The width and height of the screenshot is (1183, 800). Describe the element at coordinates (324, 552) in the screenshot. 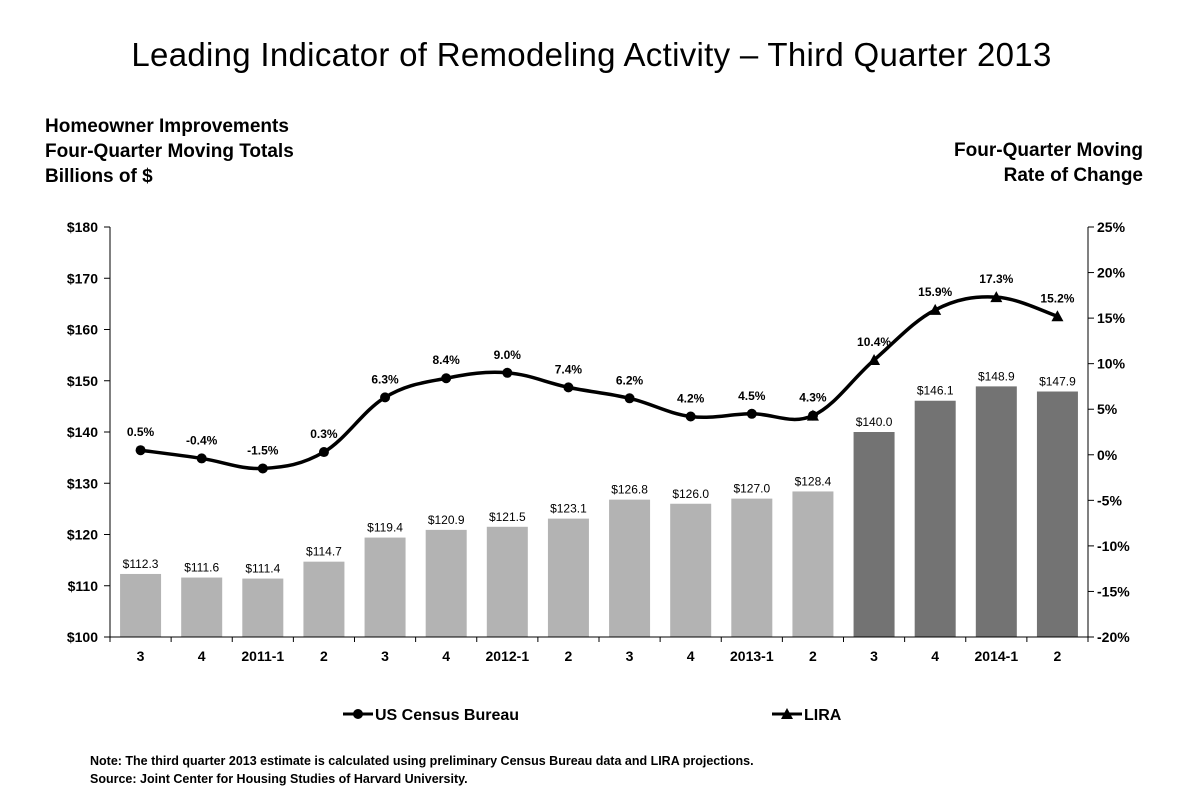

I see `bar-value-label: $114.7` at that location.